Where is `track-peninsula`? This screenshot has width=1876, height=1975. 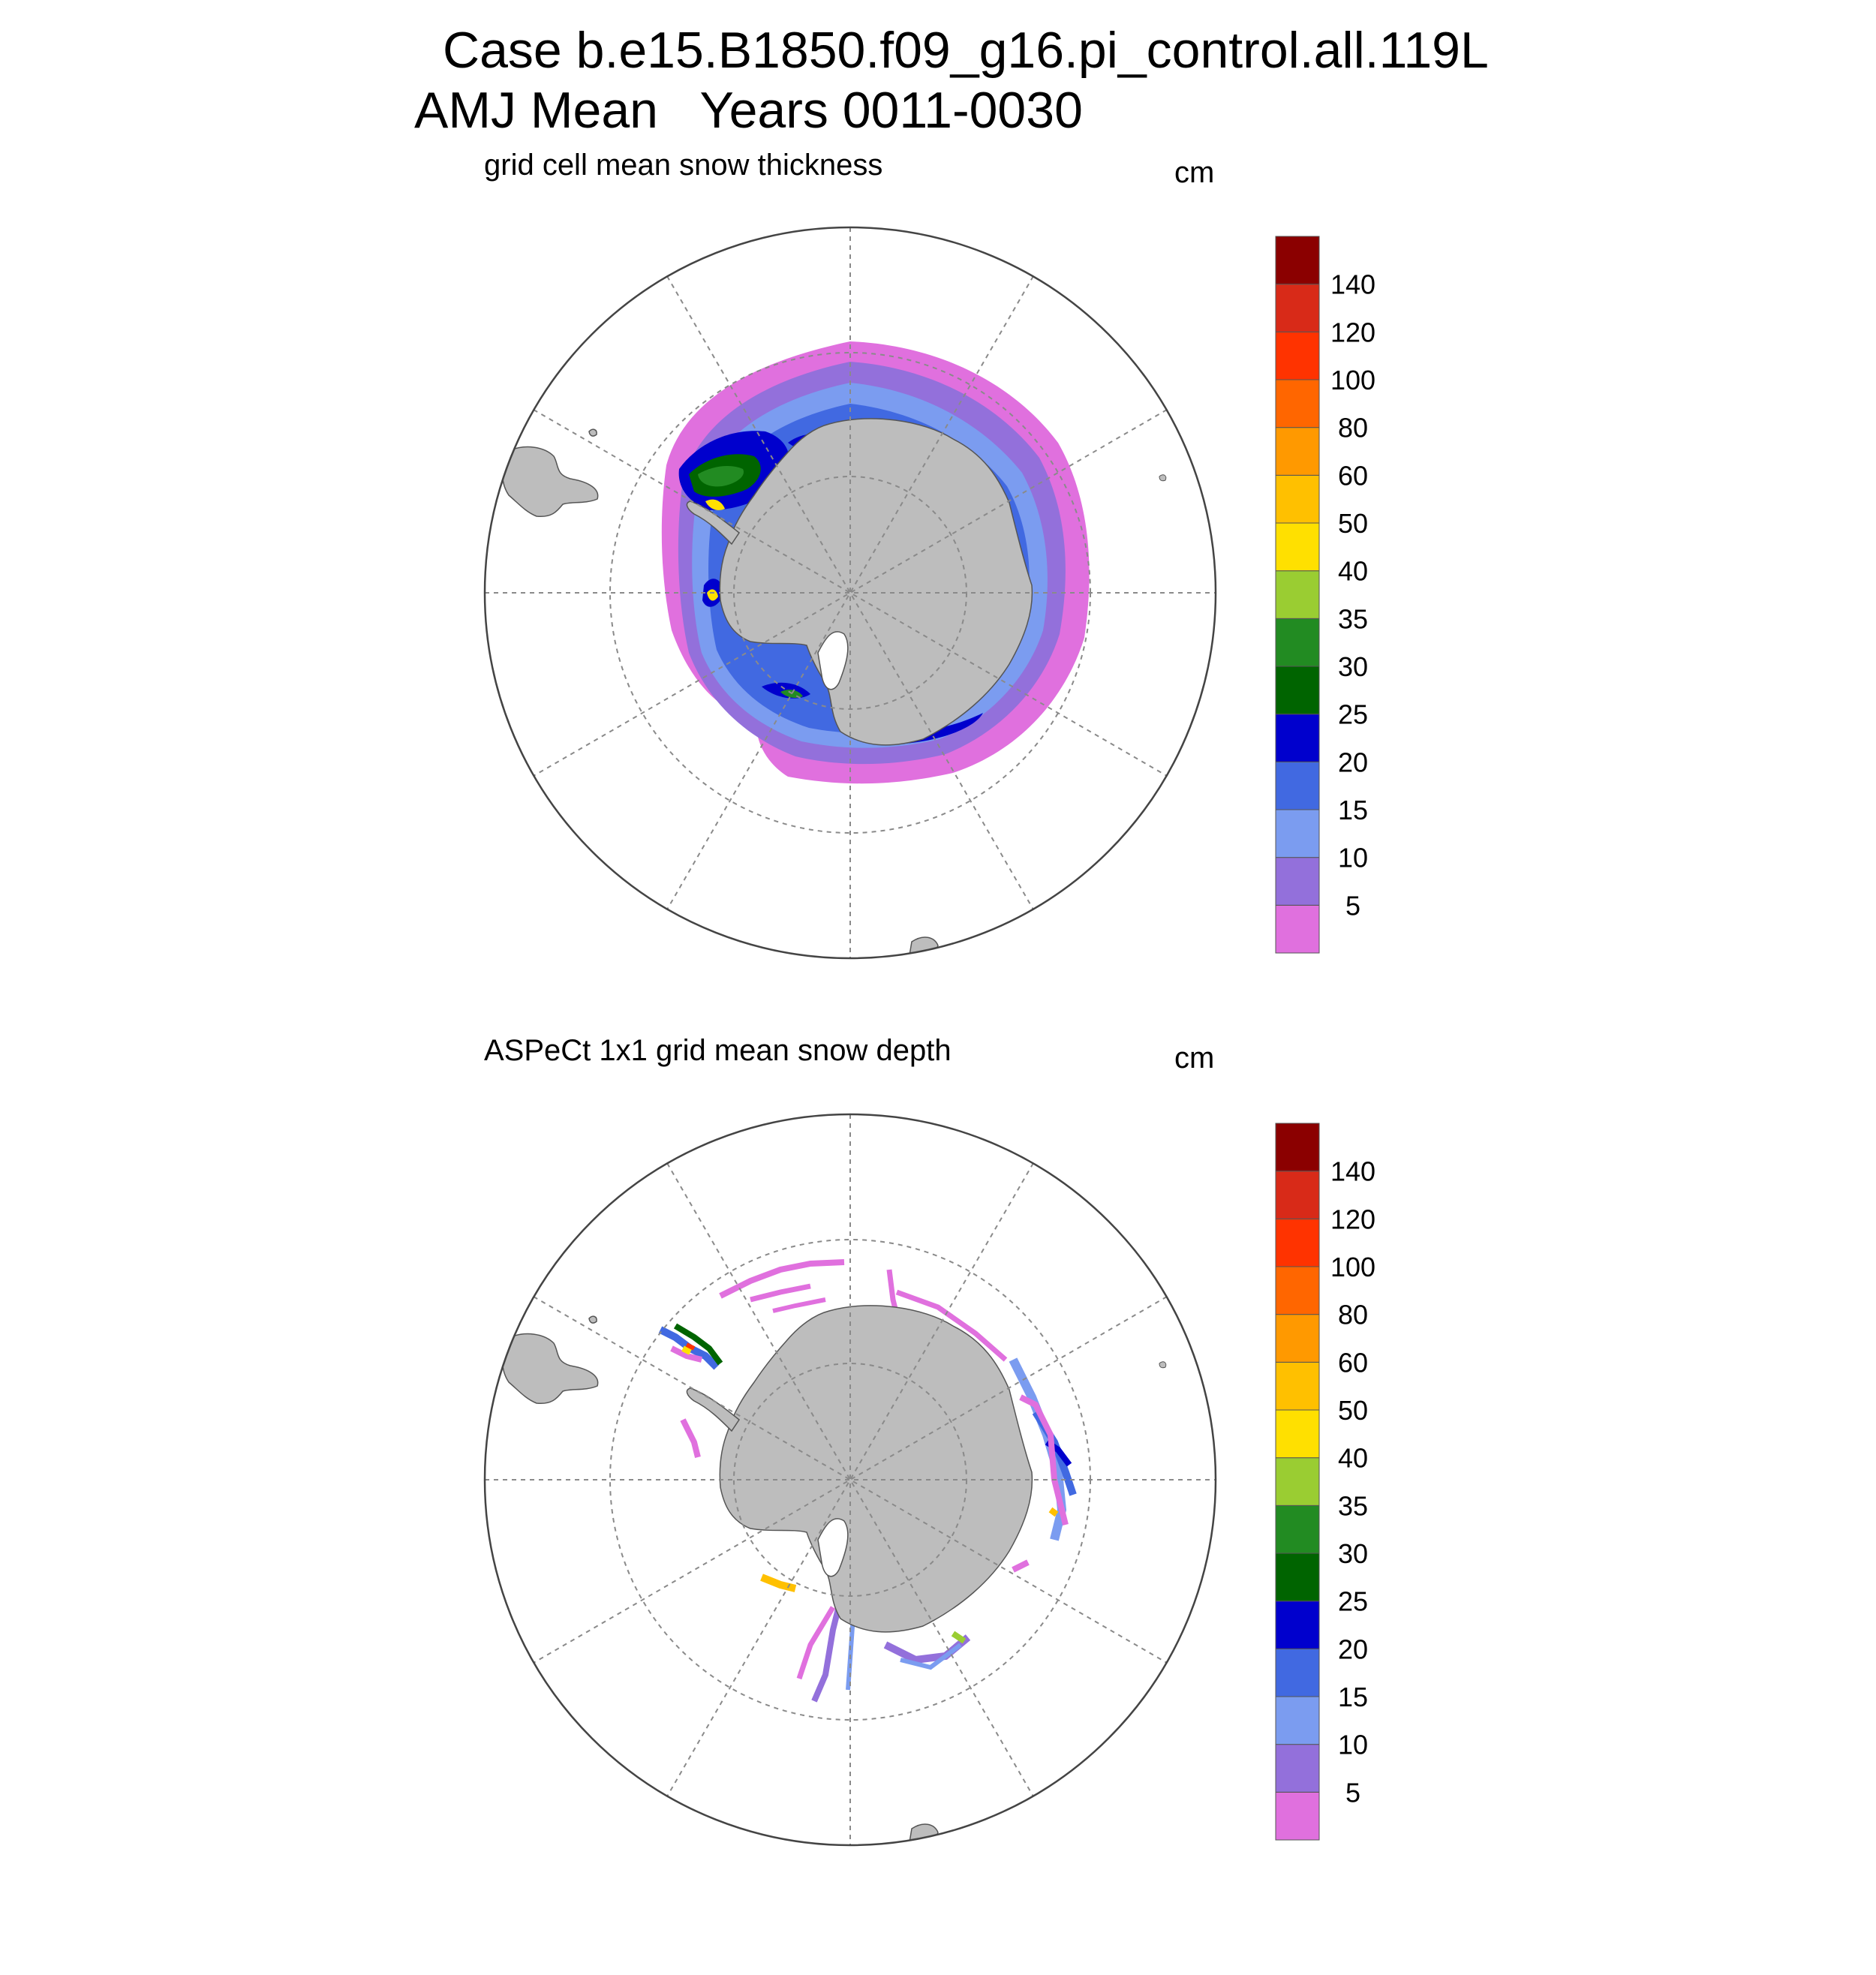
track-peninsula is located at coordinates (690, 1438).